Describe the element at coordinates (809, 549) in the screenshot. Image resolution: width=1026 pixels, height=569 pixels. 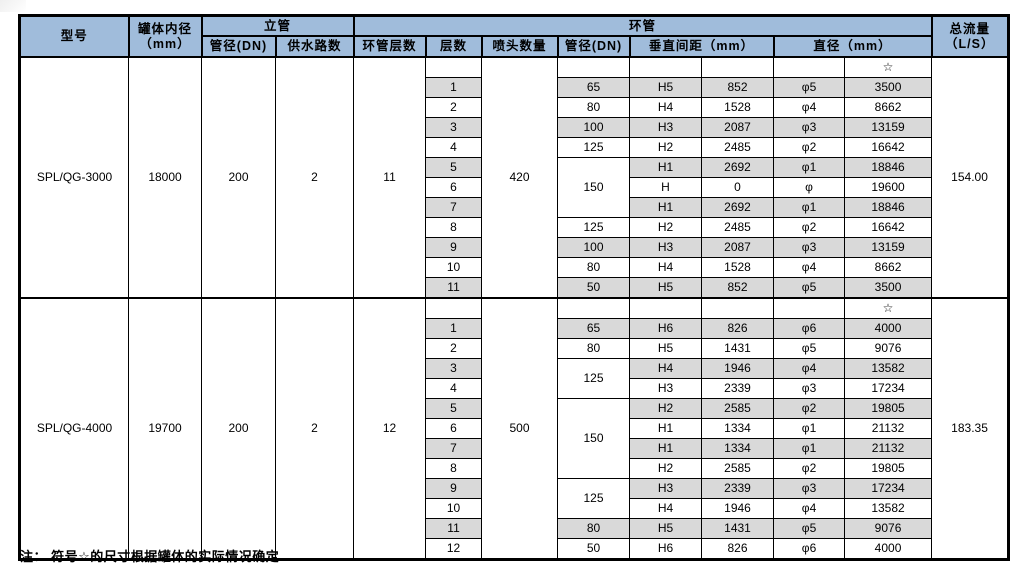
I see `cell-phi-label: φ6` at that location.